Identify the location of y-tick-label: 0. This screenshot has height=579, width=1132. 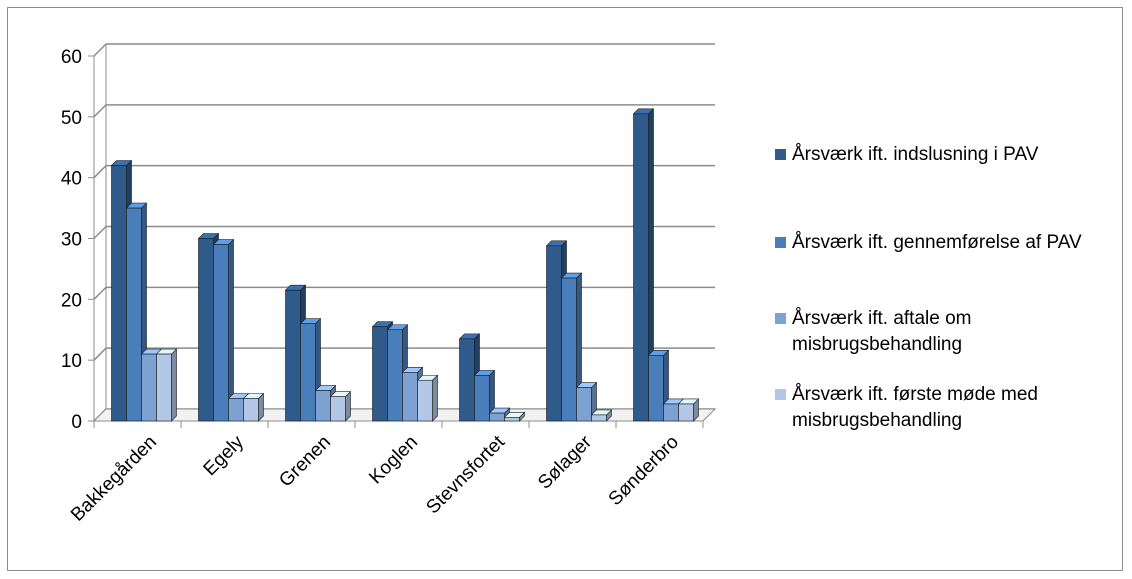
(76, 422).